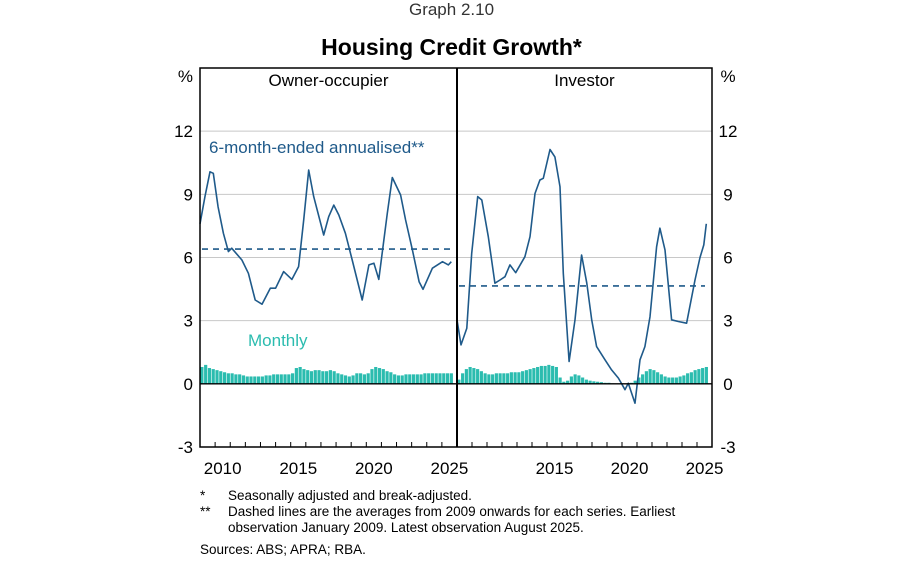 This screenshot has height=569, width=903. Describe the element at coordinates (728, 131) in the screenshot. I see `y-tick-label-right: 12` at that location.